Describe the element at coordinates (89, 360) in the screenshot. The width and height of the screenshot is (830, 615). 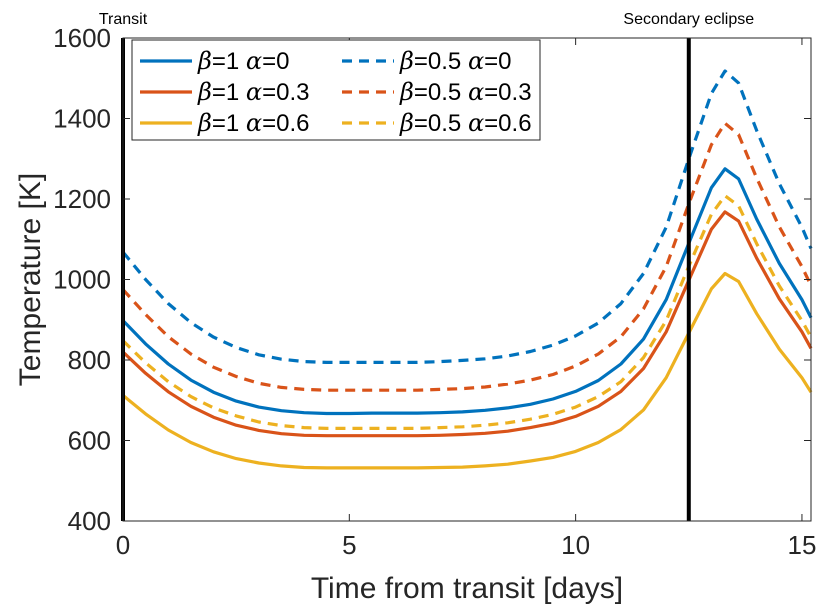
I see `y-tick-label: 800` at that location.